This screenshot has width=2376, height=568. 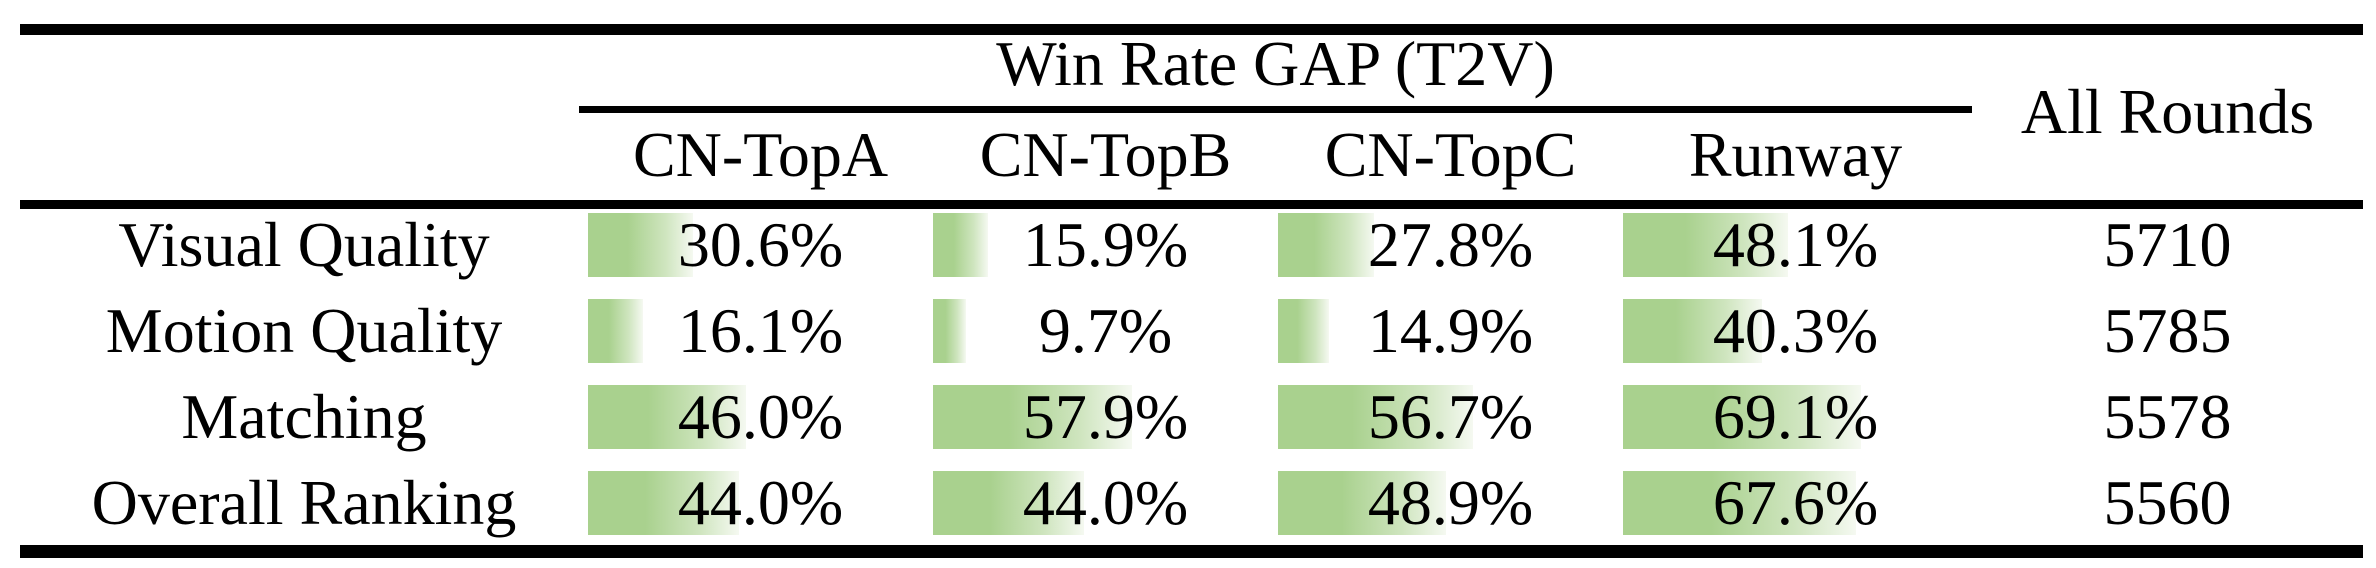 I want to click on table-cell: 56.7%, so click(x=1450, y=417).